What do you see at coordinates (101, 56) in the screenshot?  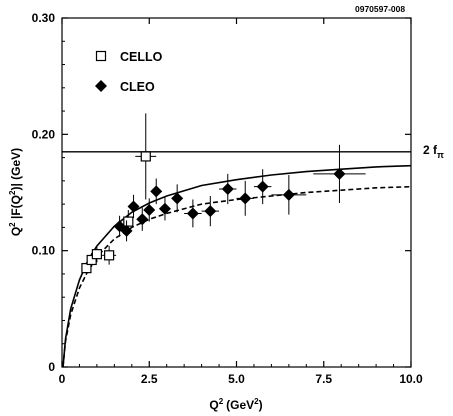 I see `cello-legend-marker` at bounding box center [101, 56].